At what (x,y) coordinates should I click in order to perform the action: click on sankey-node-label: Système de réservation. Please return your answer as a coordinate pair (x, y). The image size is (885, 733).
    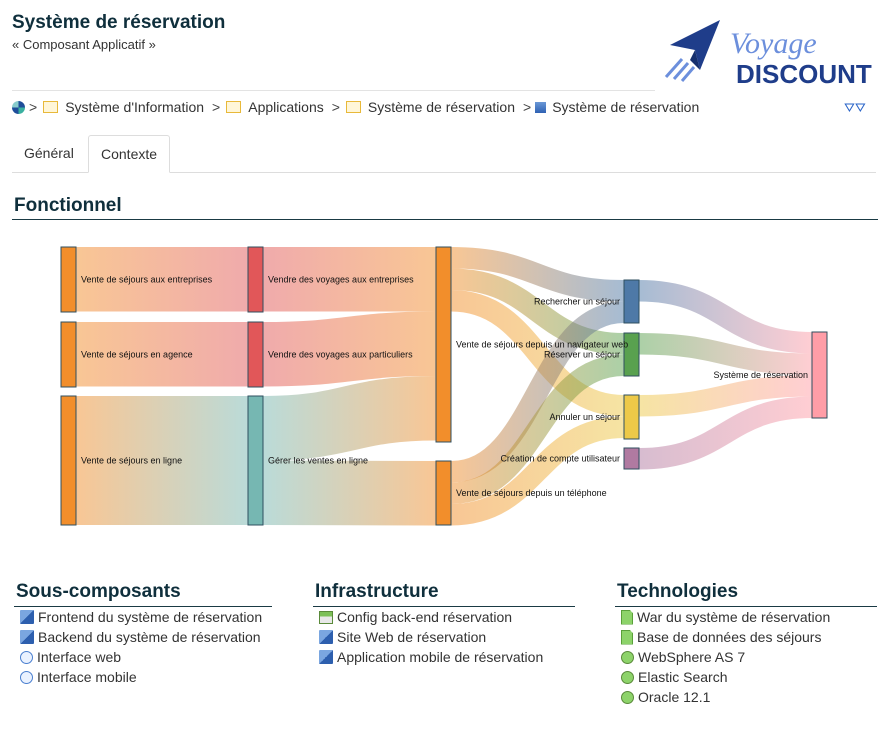
    Looking at the image, I should click on (760, 375).